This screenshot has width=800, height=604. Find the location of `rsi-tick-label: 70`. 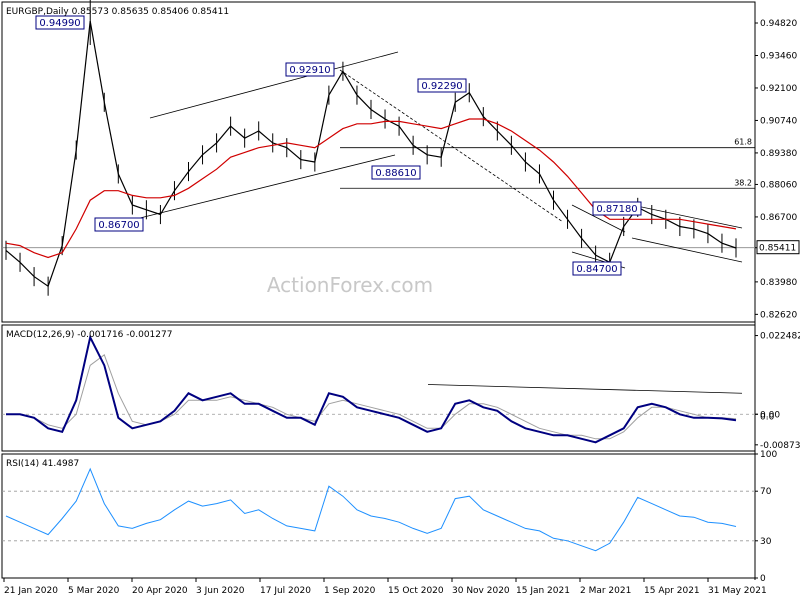

rsi-tick-label: 70 is located at coordinates (766, 492).